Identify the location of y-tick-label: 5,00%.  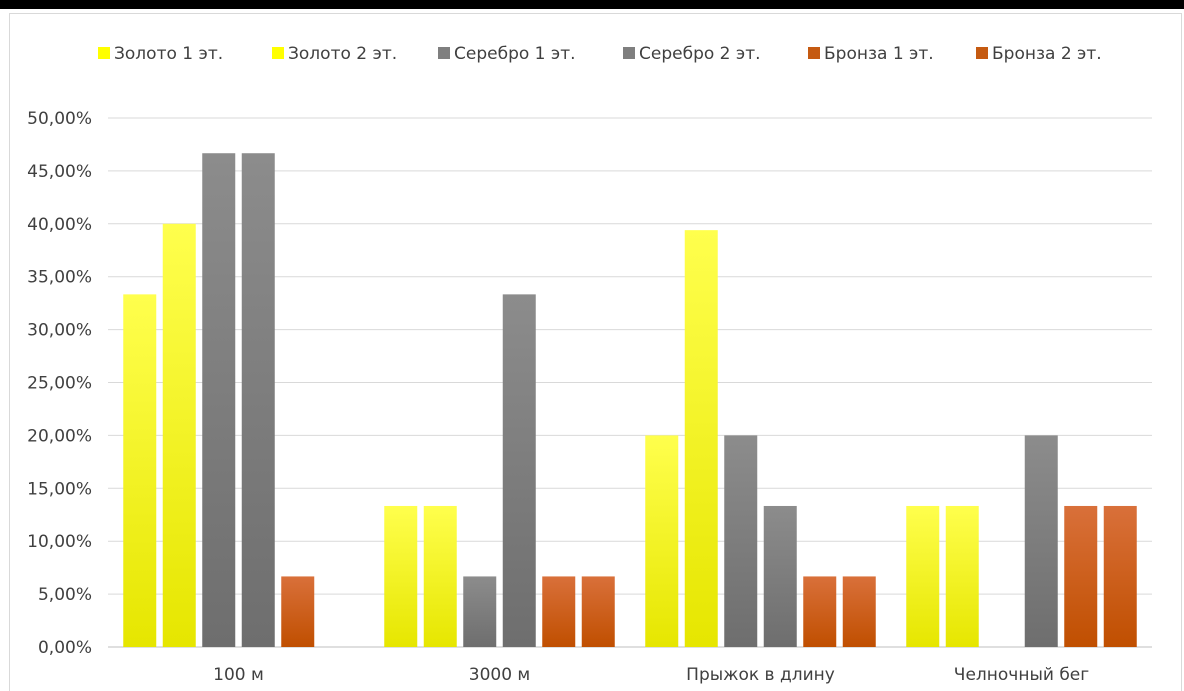
(65, 595).